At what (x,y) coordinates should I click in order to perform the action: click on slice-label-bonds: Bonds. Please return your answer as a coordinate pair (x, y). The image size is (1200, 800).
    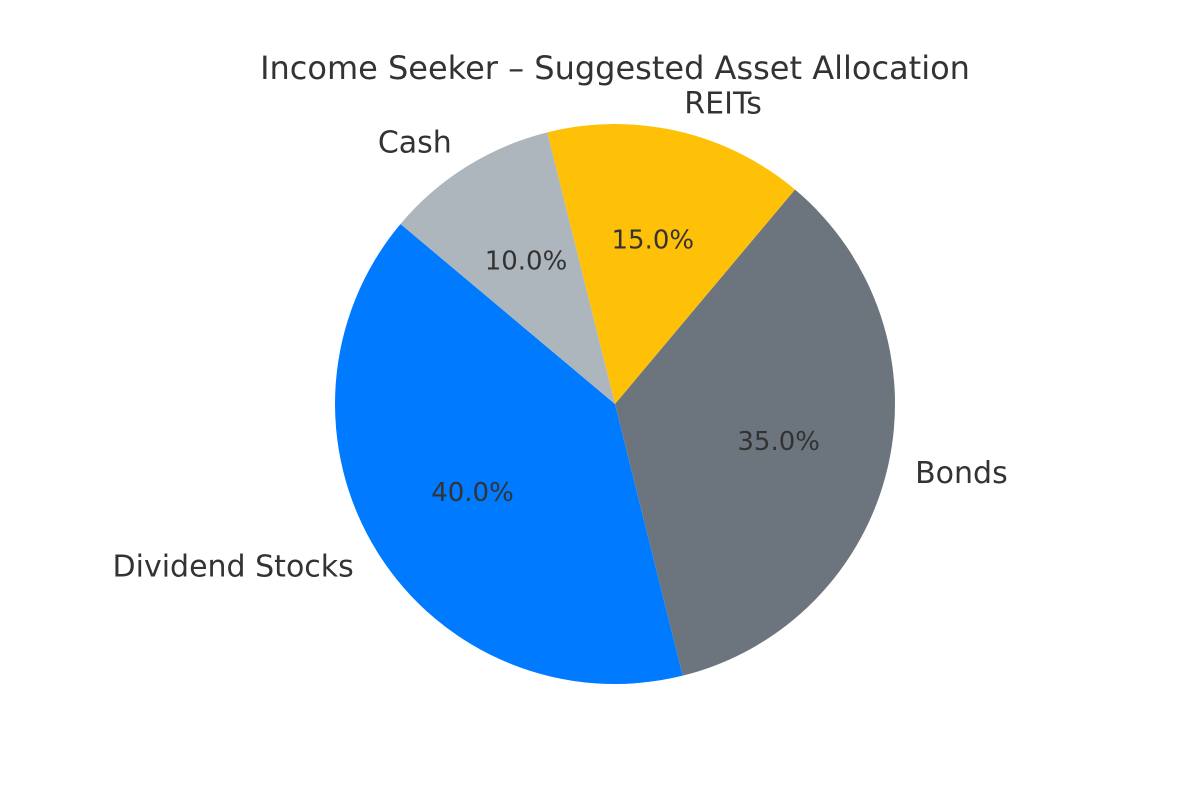
    Looking at the image, I should click on (961, 473).